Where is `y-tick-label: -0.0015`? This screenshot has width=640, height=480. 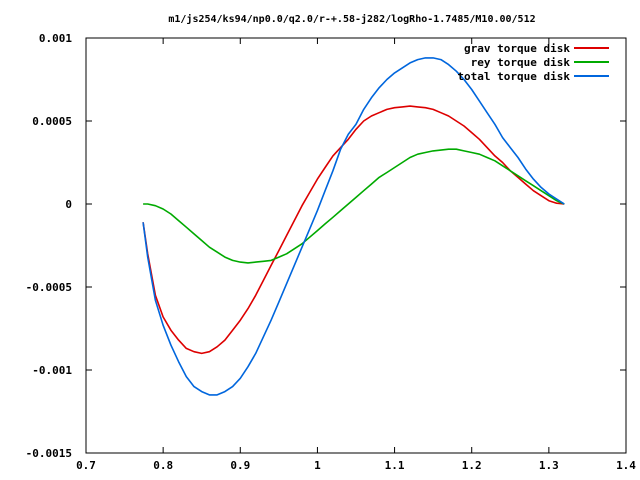
y-tick-label: -0.0015 is located at coordinates (49, 453).